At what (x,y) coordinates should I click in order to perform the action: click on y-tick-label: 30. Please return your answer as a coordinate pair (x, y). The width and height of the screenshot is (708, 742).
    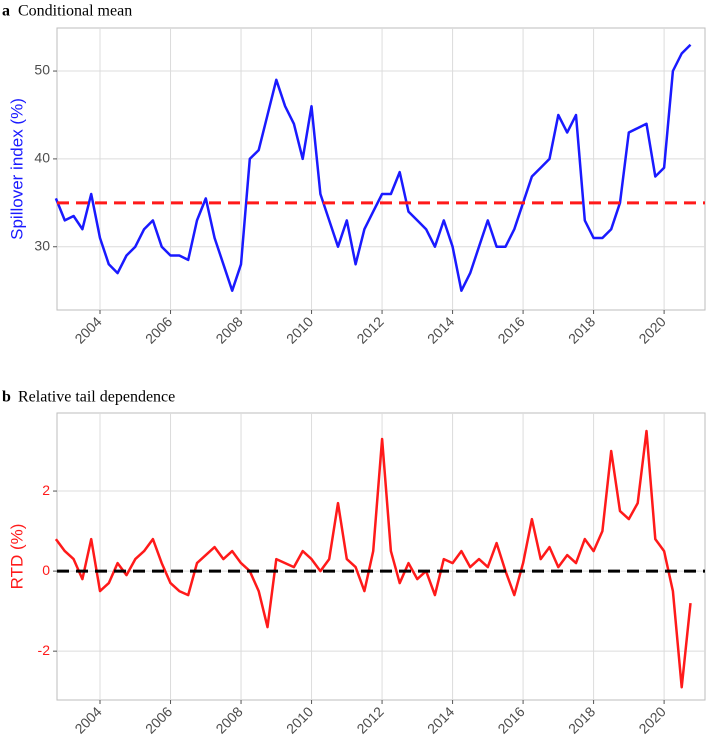
    Looking at the image, I should click on (42, 245).